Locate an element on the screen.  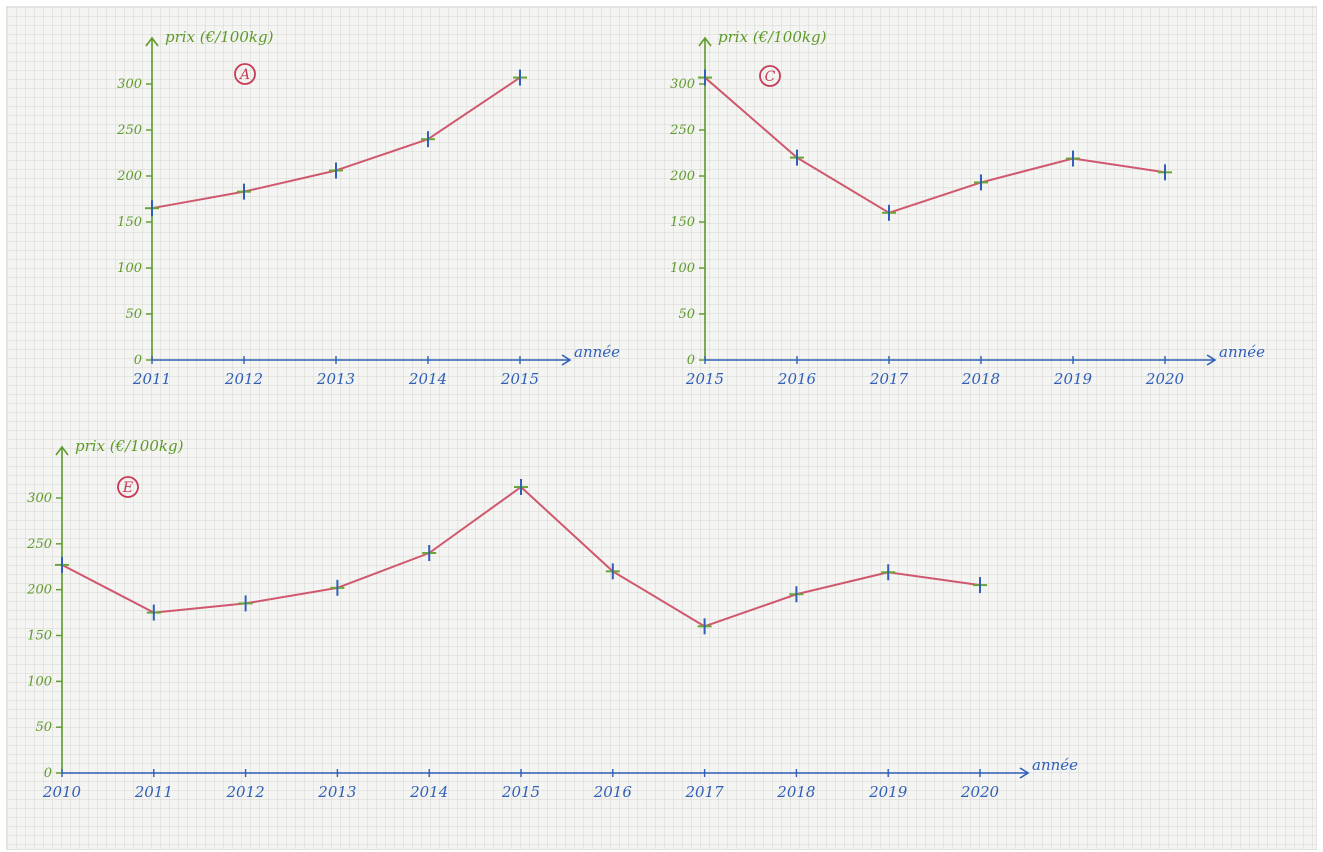
badge-letter: E is located at coordinates (127, 488).